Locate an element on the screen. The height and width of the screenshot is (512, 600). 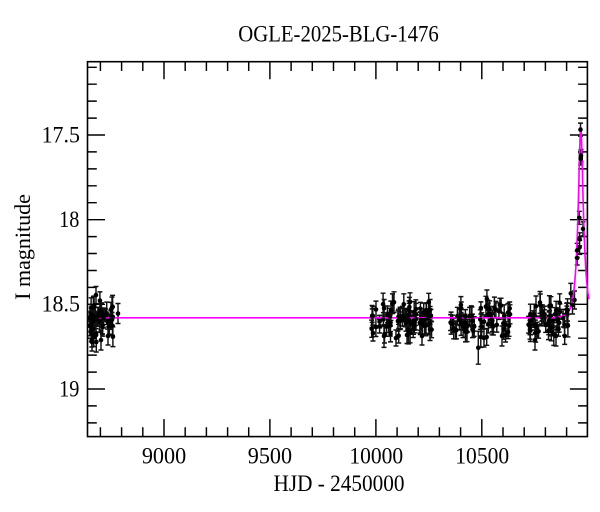
svg-text: I magnitude is located at coordinates (22, 247).